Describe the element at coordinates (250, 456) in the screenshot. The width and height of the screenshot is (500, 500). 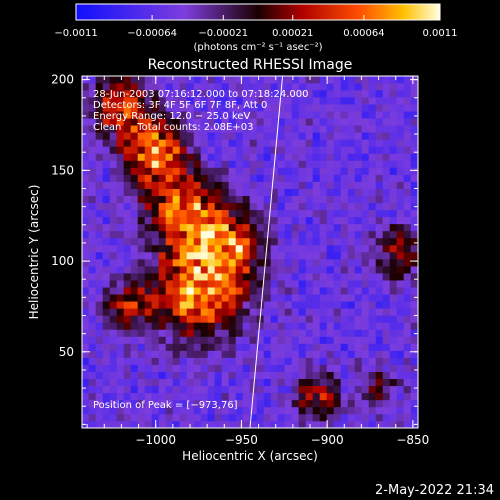
I see `x-axis-label: Heliocentric X (arcsec)` at that location.